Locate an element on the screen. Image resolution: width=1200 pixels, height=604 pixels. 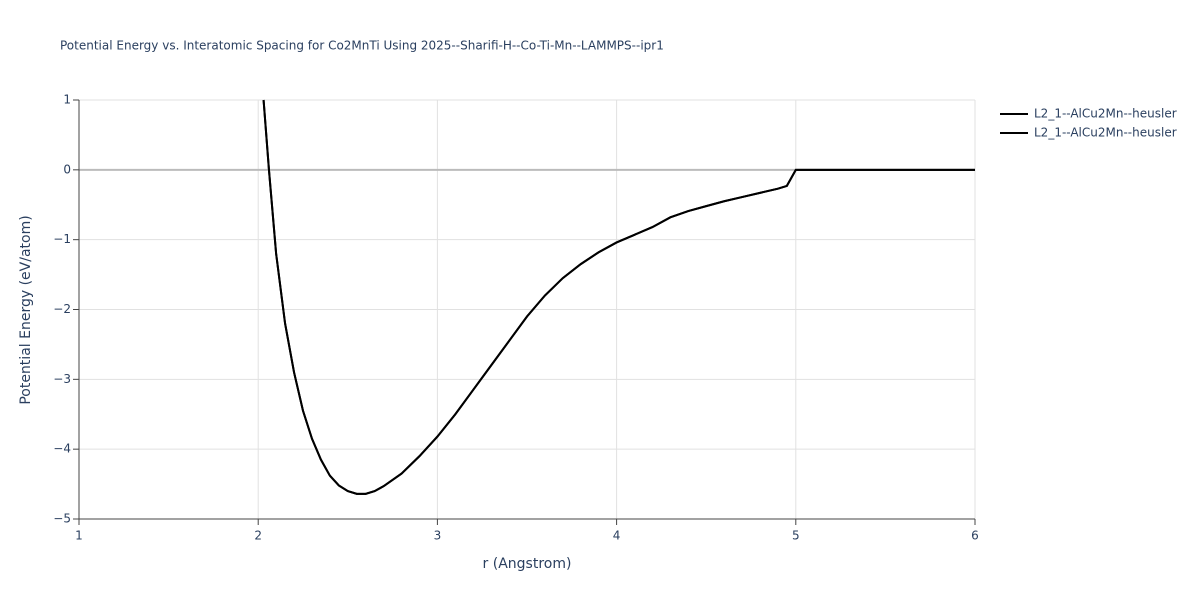
y-tick-label: −4 is located at coordinates (62, 449).